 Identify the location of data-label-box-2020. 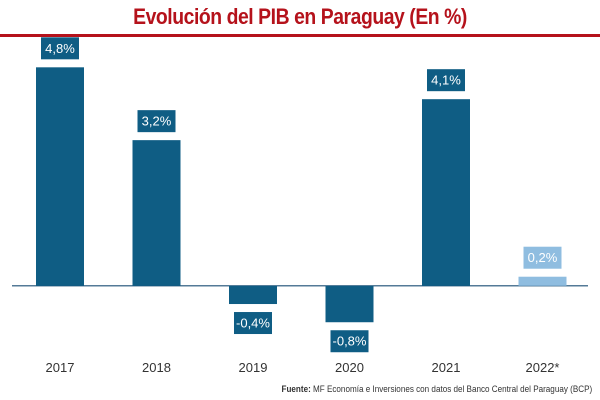
(349, 341).